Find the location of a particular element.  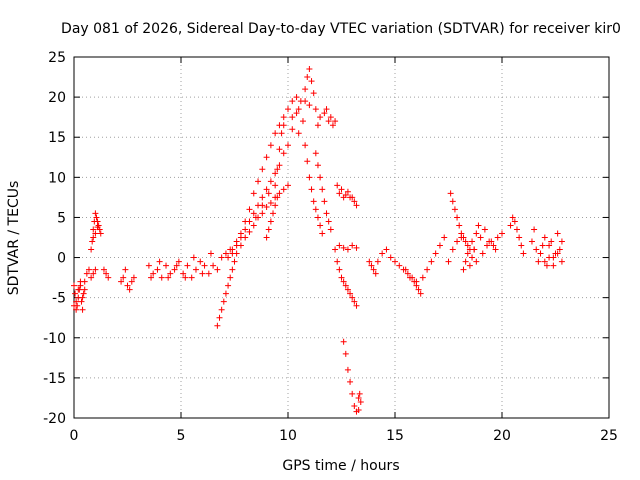

y-tick-label: 15 is located at coordinates (57, 138).